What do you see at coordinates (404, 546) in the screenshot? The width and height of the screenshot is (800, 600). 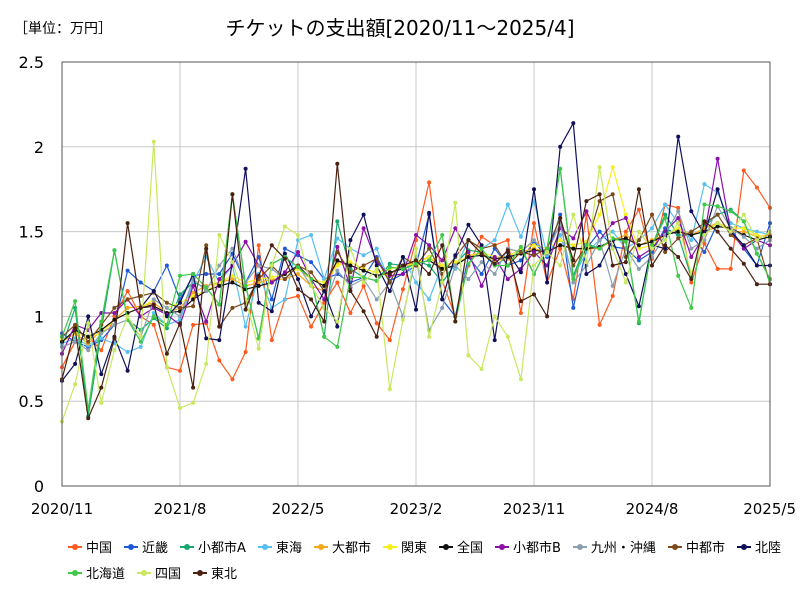 I see `legend-item: 関東` at bounding box center [404, 546].